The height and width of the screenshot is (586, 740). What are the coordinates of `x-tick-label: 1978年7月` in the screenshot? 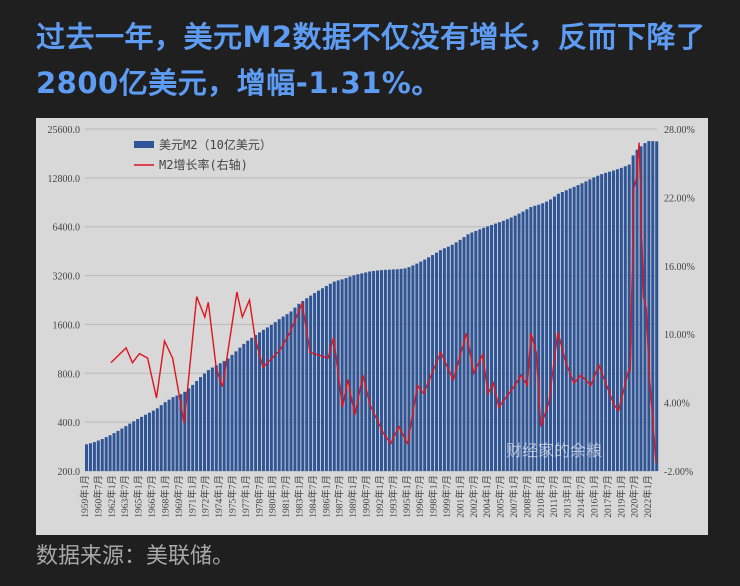 It's located at (259, 496).